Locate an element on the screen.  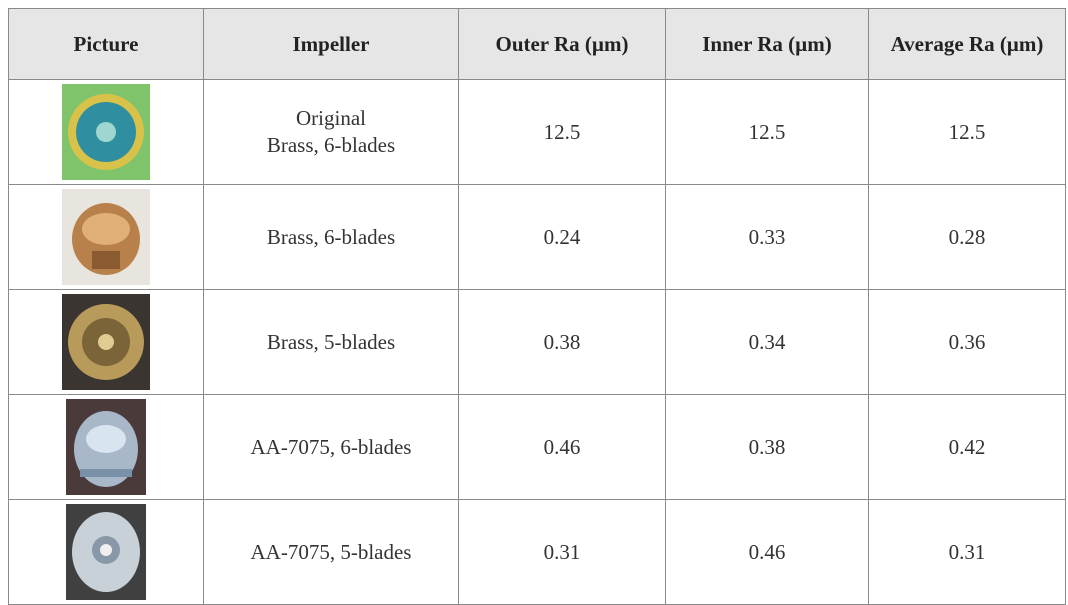
impeller-line: AA-7075, 5-blades is located at coordinates (331, 551).